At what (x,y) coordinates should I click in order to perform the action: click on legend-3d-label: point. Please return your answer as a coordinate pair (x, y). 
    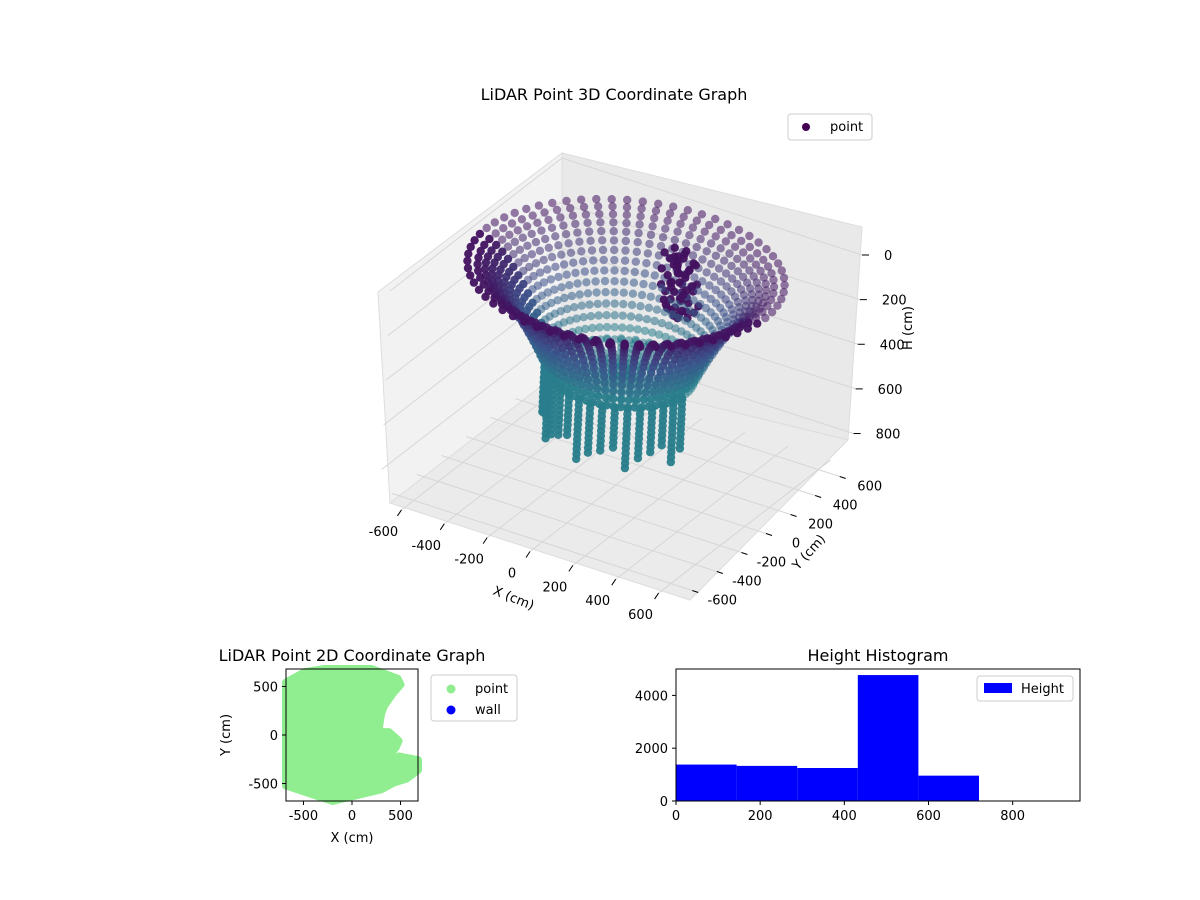
    Looking at the image, I should click on (846, 127).